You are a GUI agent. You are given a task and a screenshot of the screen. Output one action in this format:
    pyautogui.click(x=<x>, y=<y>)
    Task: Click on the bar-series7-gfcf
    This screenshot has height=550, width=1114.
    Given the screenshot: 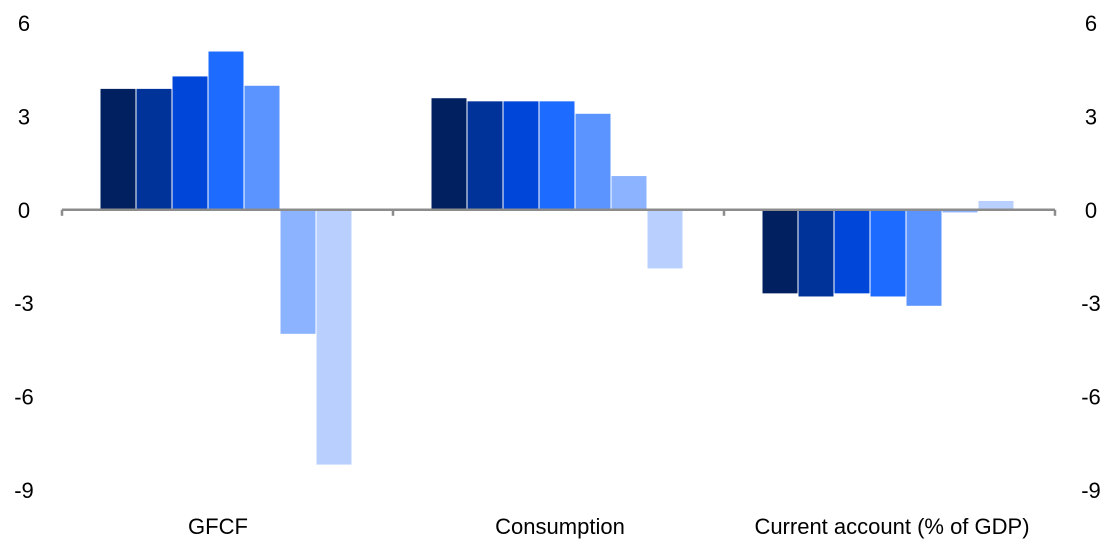 What is the action you would take?
    pyautogui.click(x=334, y=337)
    